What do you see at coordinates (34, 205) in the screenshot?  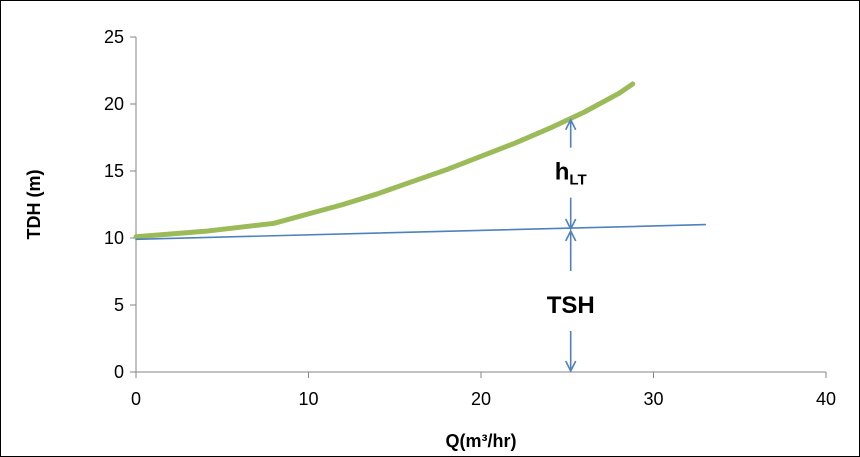 I see `y-axis-title: TDH (m)` at bounding box center [34, 205].